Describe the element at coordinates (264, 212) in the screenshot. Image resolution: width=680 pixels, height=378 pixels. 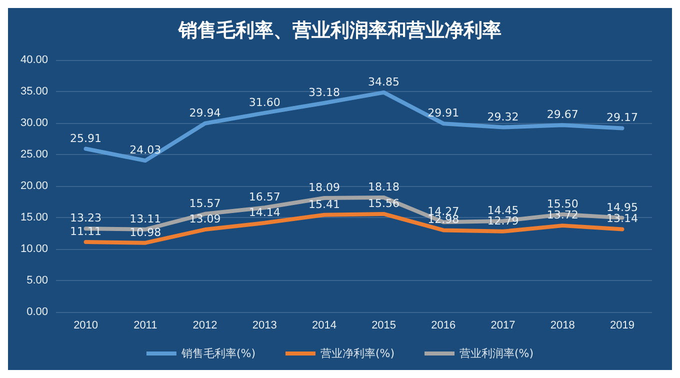
I see `data-label: 14.14` at that location.